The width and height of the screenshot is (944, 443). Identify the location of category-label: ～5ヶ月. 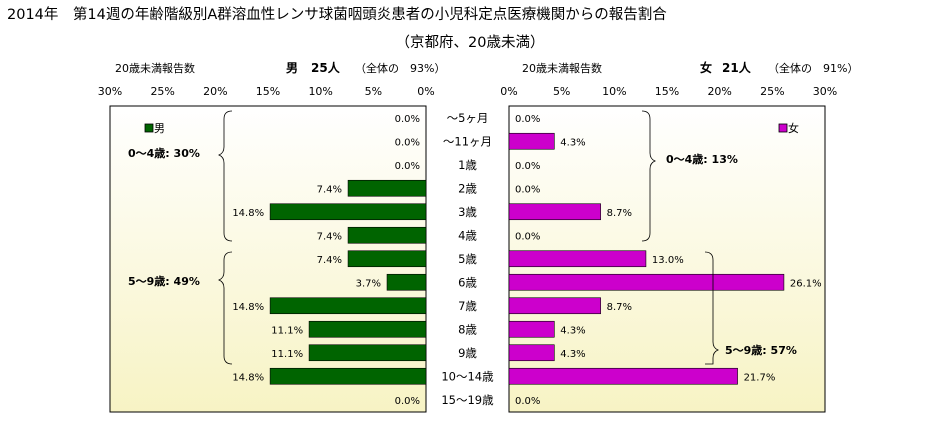
(468, 118).